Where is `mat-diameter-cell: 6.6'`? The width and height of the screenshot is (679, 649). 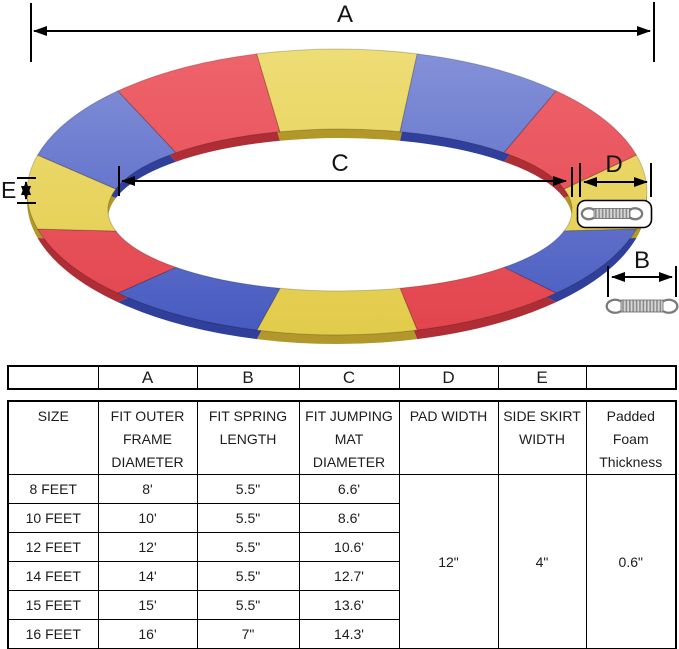 mat-diameter-cell: 6.6' is located at coordinates (349, 489).